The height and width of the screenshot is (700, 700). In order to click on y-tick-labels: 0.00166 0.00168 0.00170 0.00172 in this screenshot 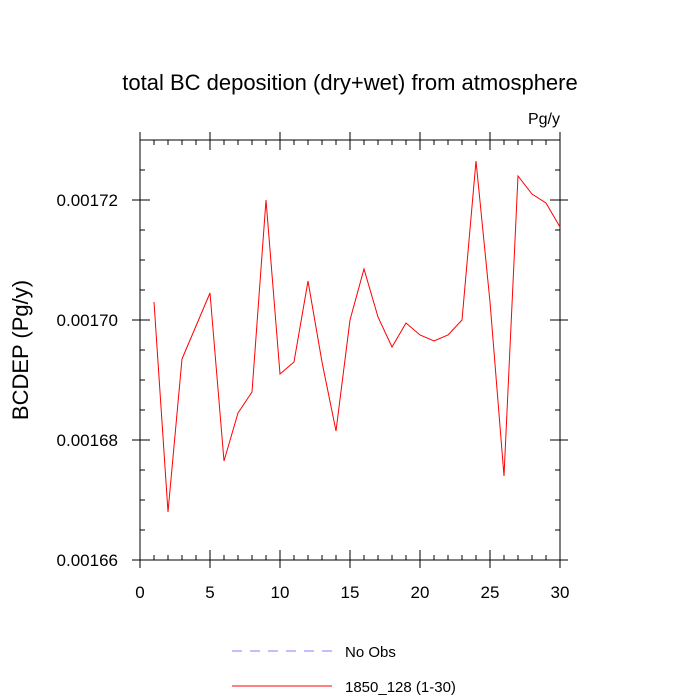, I will do `click(87, 380)`.